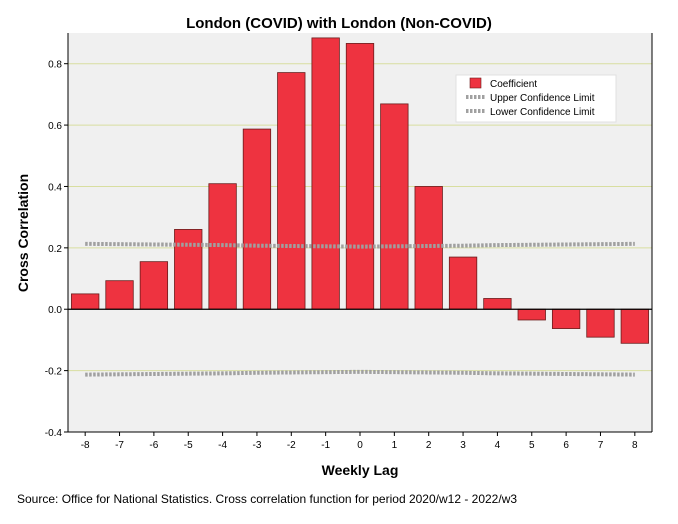 Image resolution: width=678 pixels, height=524 pixels. What do you see at coordinates (54, 372) in the screenshot?
I see `y-tick-label: -0.2` at bounding box center [54, 372].